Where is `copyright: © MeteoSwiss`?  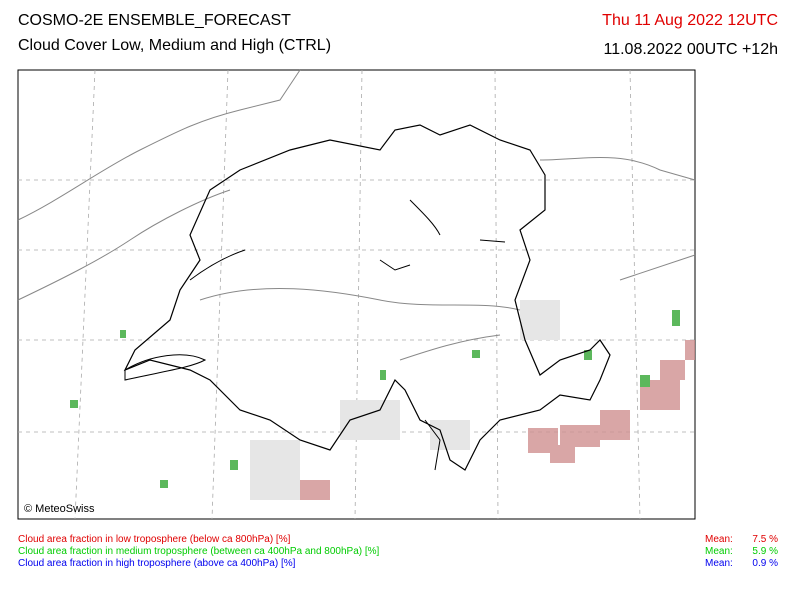
copyright: © MeteoSwiss is located at coordinates (59, 509).